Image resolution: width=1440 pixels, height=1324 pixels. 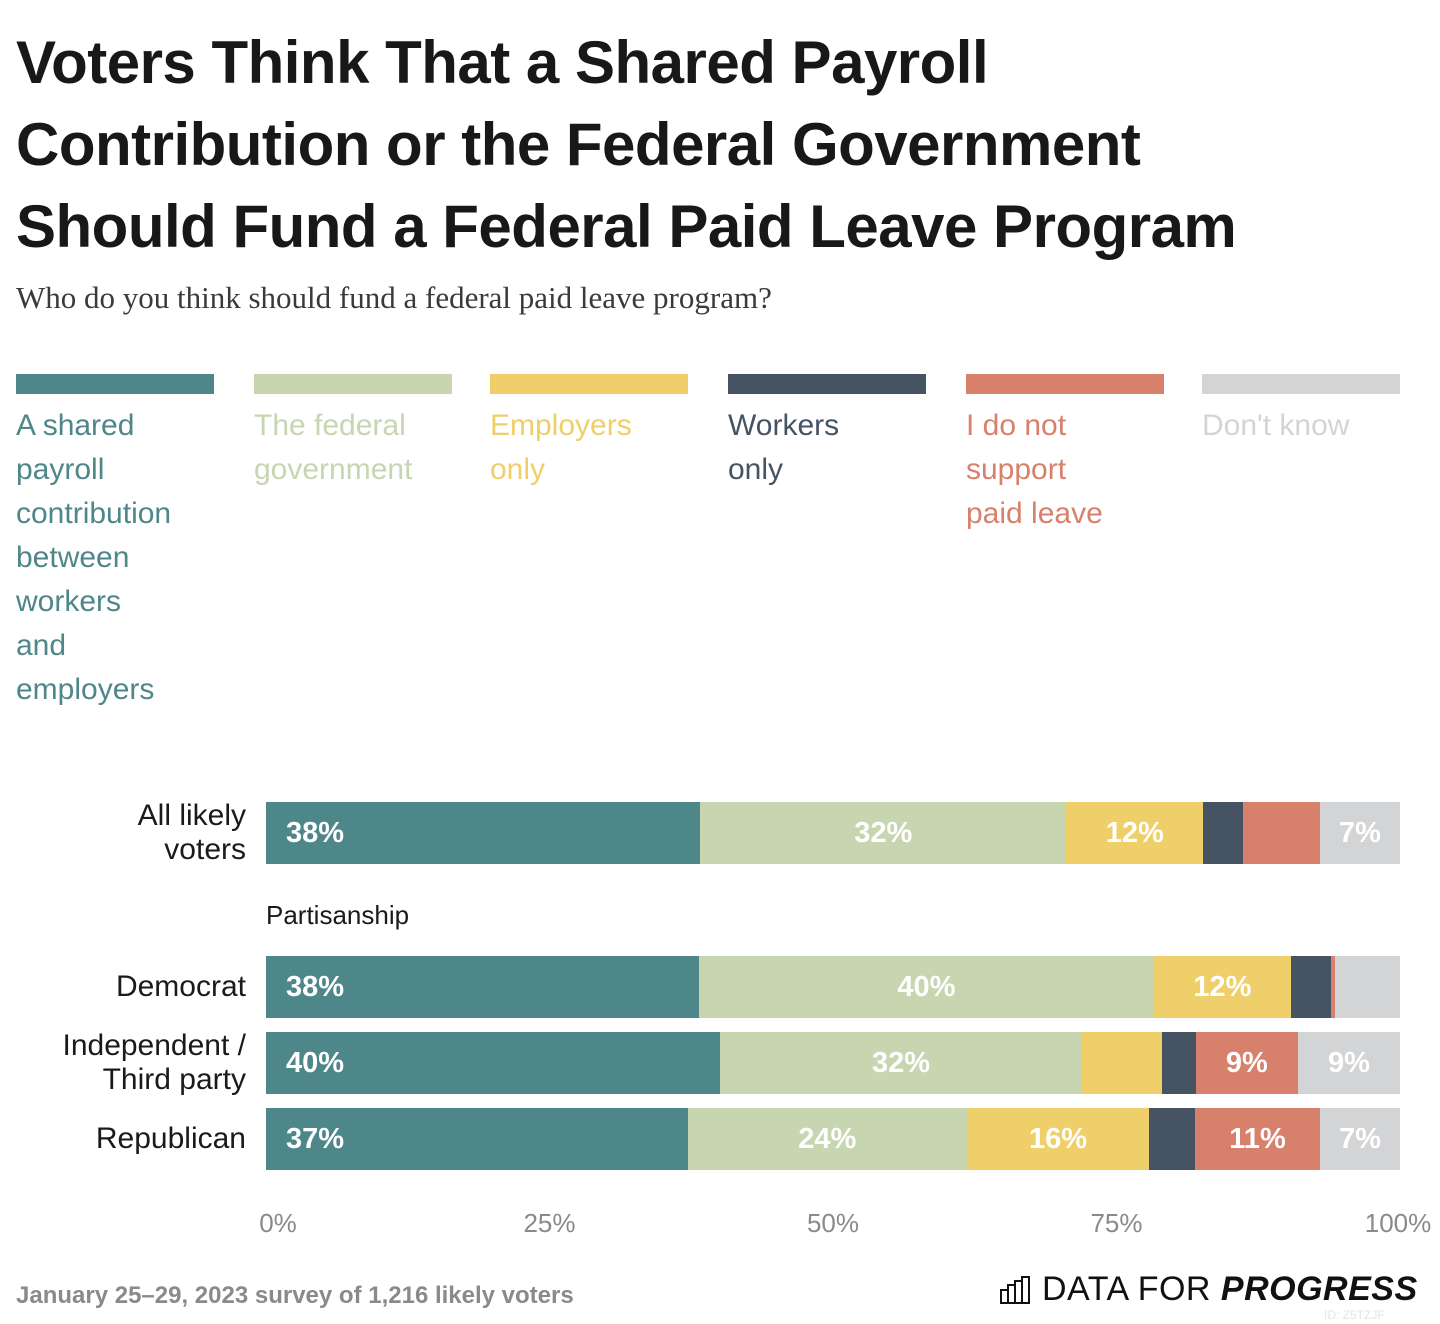 I want to click on axis-tick-label: 100%, so click(x=1398, y=1223).